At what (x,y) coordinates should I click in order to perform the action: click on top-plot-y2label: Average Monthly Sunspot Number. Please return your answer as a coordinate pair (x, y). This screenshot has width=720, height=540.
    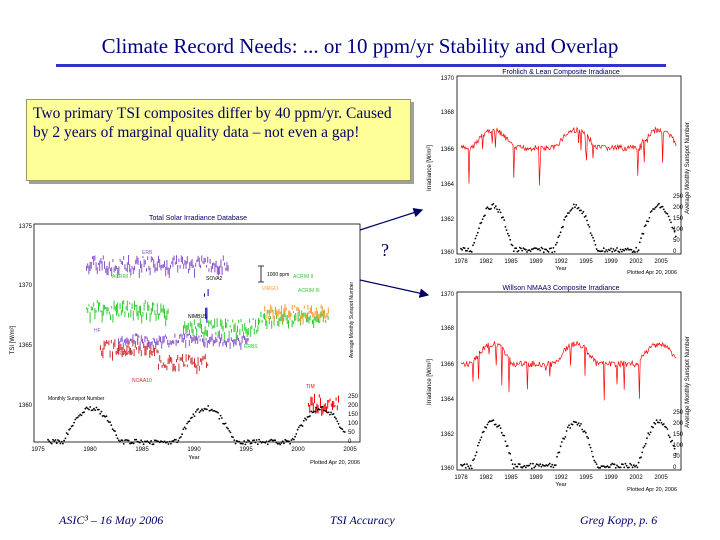
    Looking at the image, I should click on (688, 168).